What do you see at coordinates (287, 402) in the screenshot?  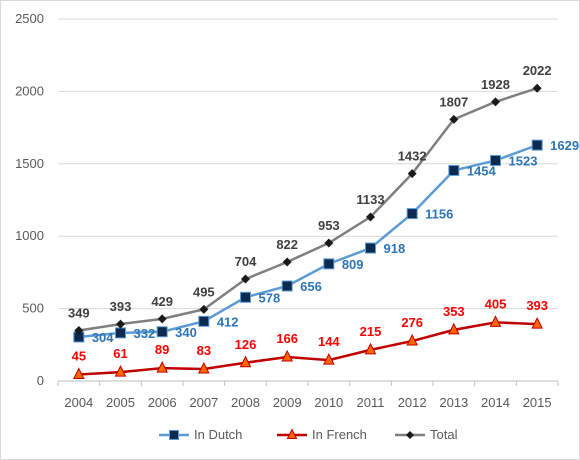 I see `x-tick-label-2009: 2009` at bounding box center [287, 402].